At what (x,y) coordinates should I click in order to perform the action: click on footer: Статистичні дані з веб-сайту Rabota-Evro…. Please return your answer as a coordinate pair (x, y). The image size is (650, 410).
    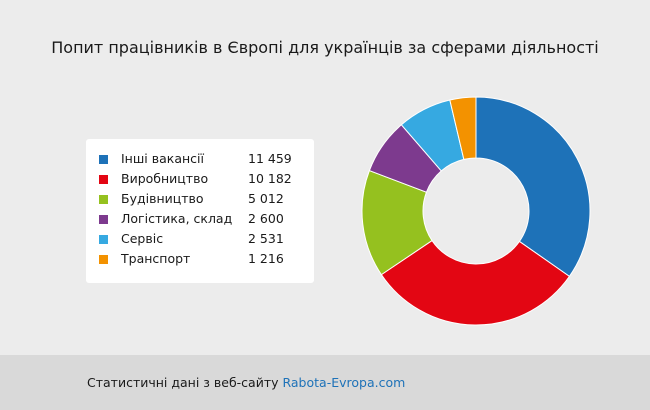
    Looking at the image, I should click on (325, 382).